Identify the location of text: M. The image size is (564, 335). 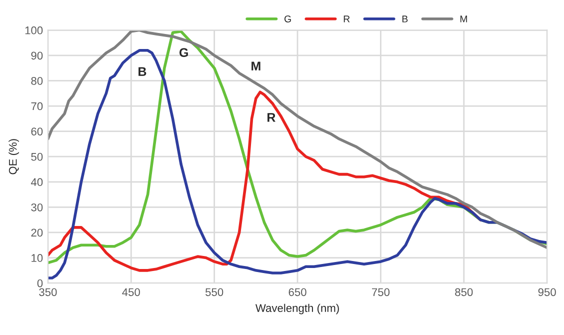
(256, 66).